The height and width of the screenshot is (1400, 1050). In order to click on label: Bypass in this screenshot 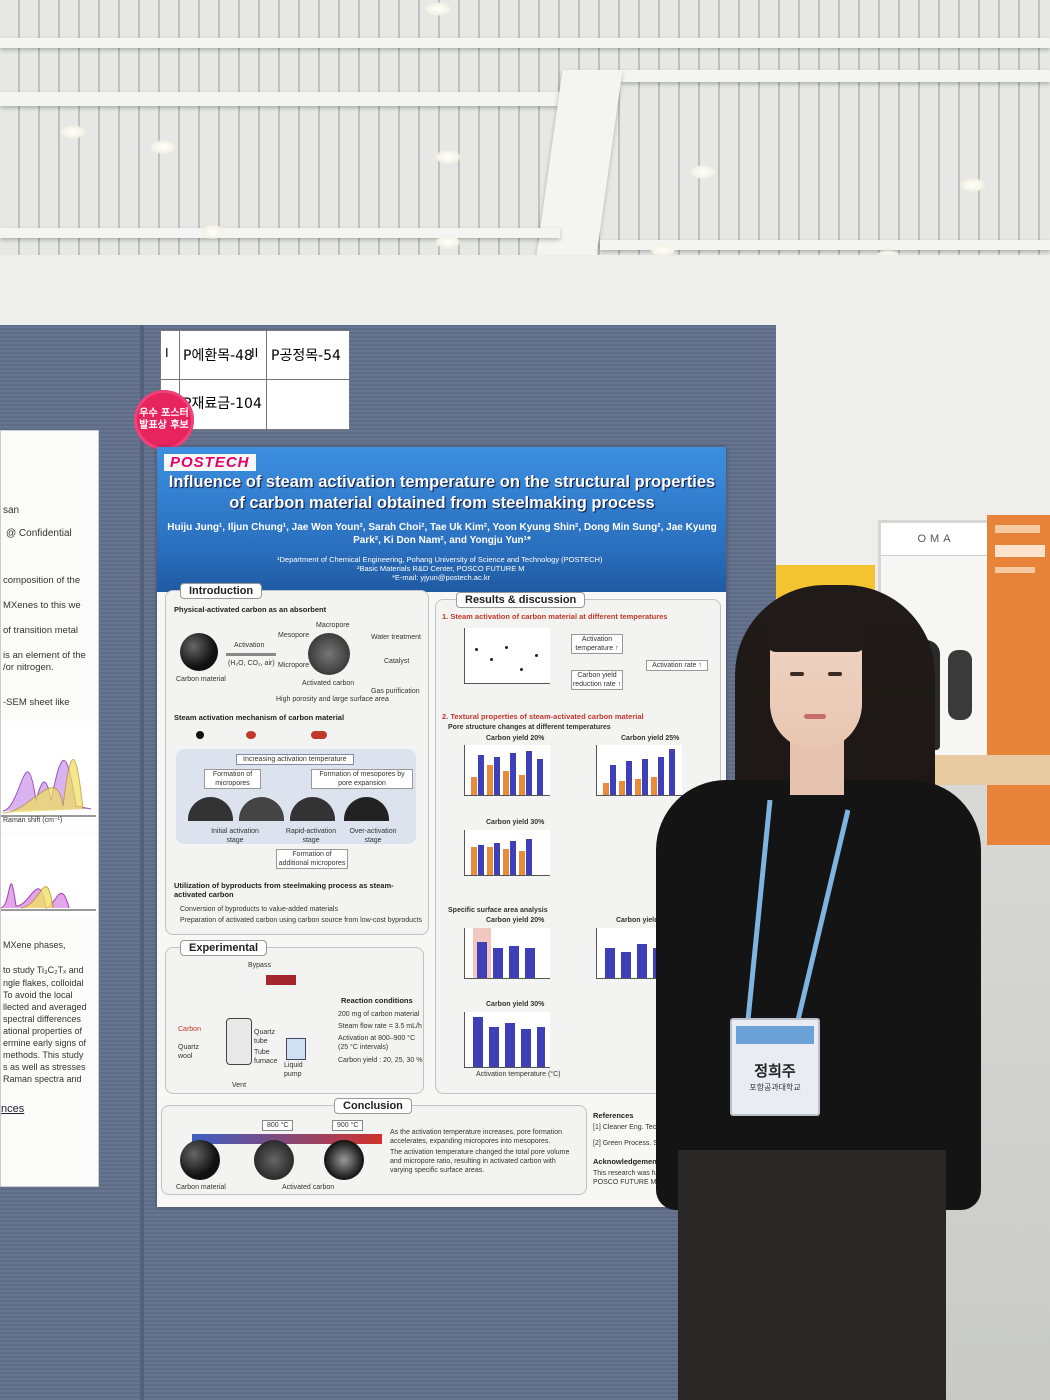, I will do `click(259, 965)`.